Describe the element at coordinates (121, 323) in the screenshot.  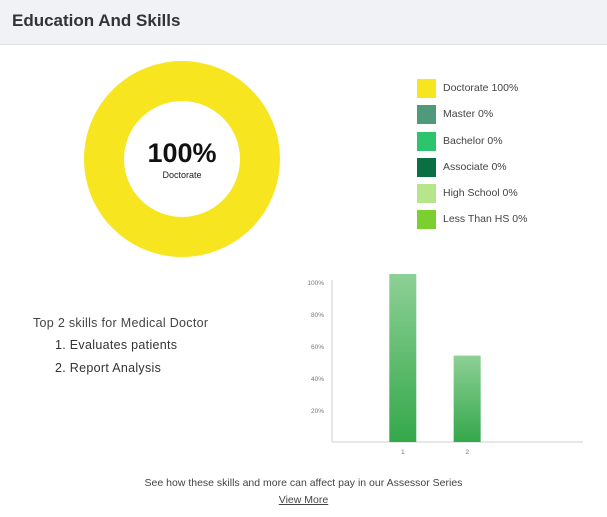
I see `top-skills-title: Top 2 skills for Medical Doctor` at that location.